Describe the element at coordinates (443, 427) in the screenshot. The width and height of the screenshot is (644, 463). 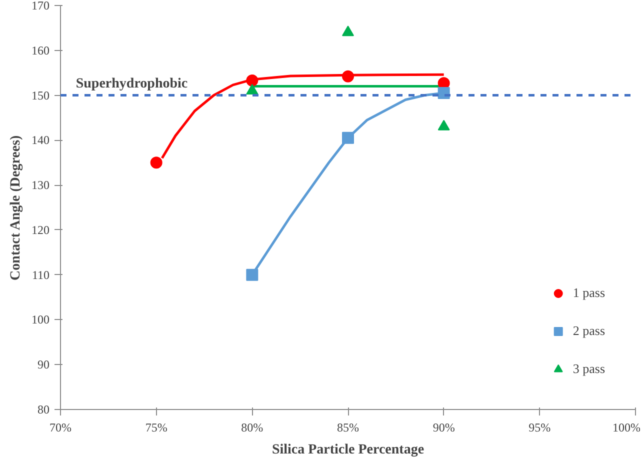
I see `x-tick-label: 90%` at that location.